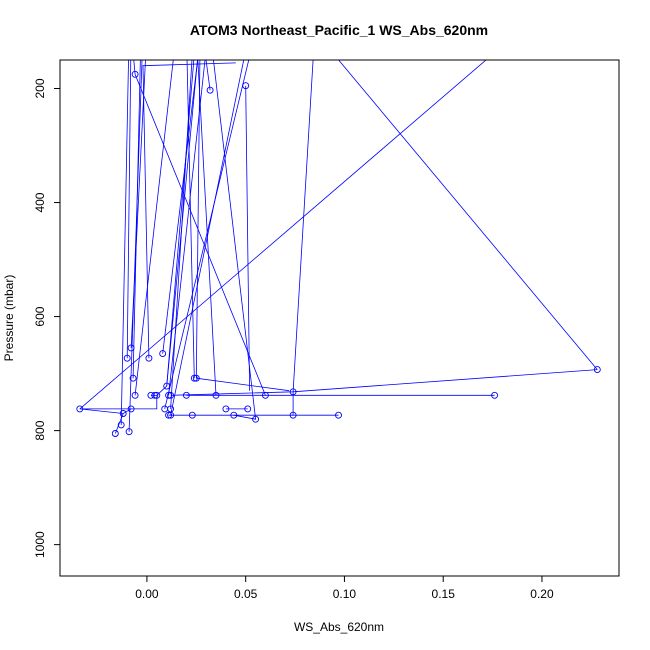 Image resolution: width=650 pixels, height=650 pixels. What do you see at coordinates (40, 544) in the screenshot?
I see `y-tick-label: 1000` at bounding box center [40, 544].